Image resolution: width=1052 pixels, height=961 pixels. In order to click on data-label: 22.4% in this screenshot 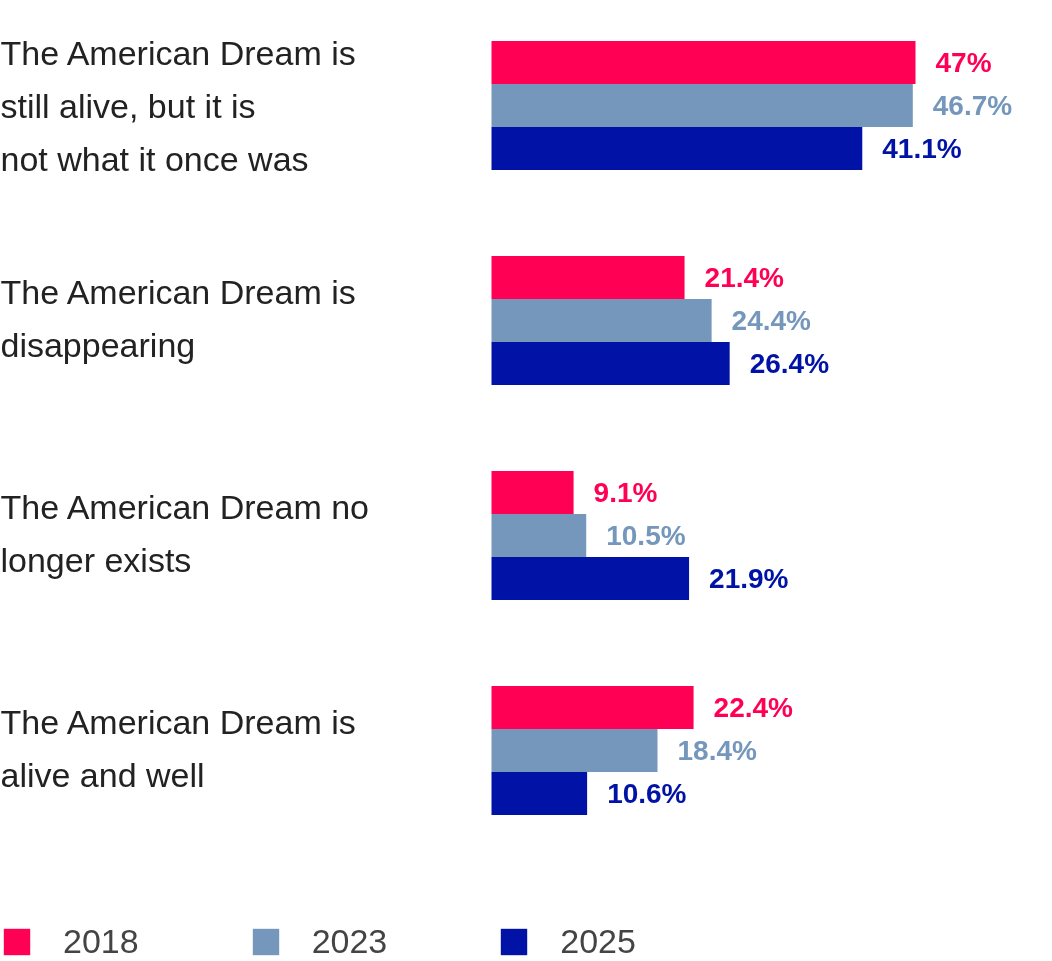, I will do `click(753, 707)`.